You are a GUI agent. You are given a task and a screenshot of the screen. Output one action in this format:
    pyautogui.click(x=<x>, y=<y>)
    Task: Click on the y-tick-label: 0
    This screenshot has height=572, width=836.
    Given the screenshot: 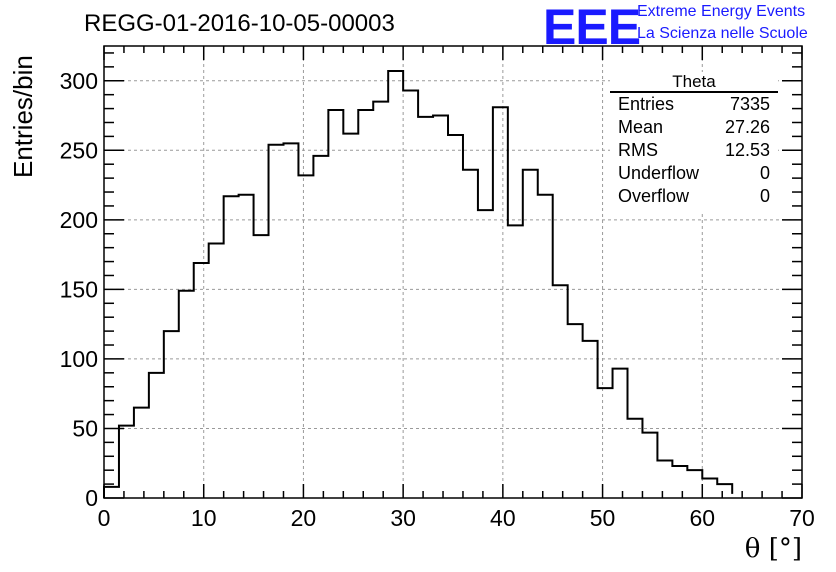 What is the action you would take?
    pyautogui.click(x=91, y=498)
    